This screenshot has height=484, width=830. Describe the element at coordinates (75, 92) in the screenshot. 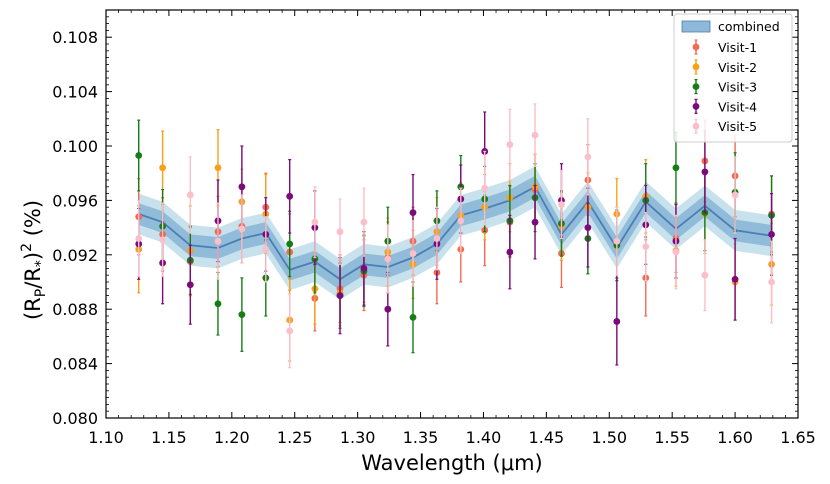

I see `y-tick-label: 0.104` at that location.